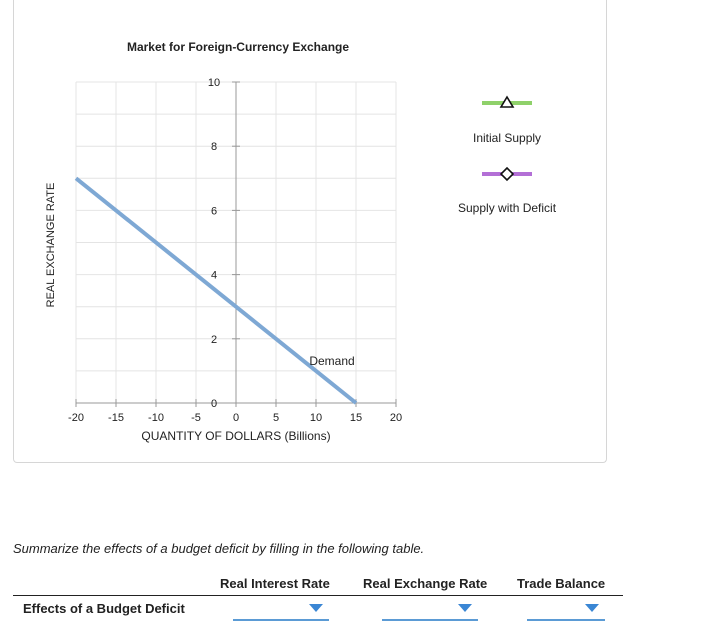 This screenshot has height=632, width=728. I want to click on y-tick-label: 8, so click(214, 147).